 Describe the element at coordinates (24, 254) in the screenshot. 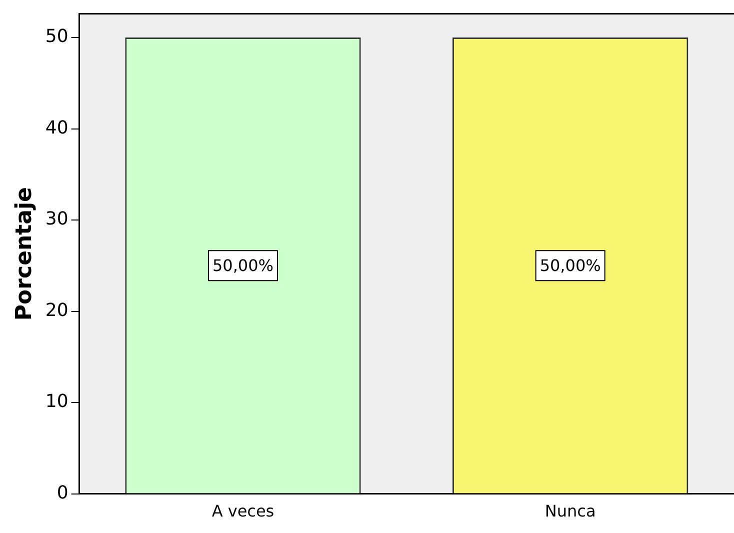

I see `y-axis-title: Porcentaje` at that location.